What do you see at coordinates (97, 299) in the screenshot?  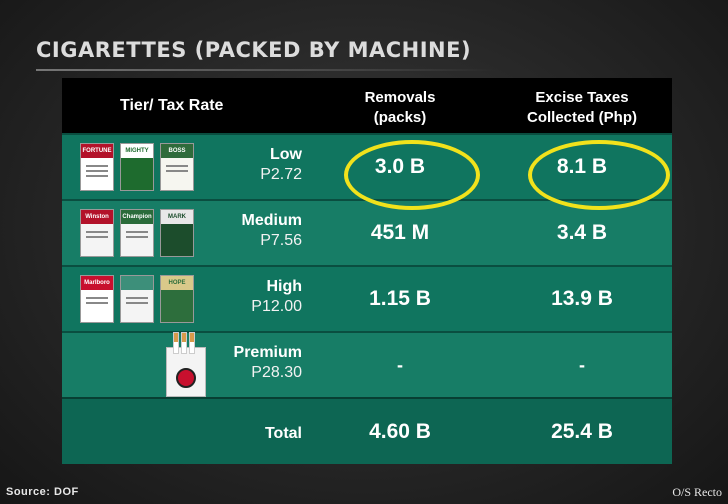 I see `cigarette-pack-image: Marlboro` at bounding box center [97, 299].